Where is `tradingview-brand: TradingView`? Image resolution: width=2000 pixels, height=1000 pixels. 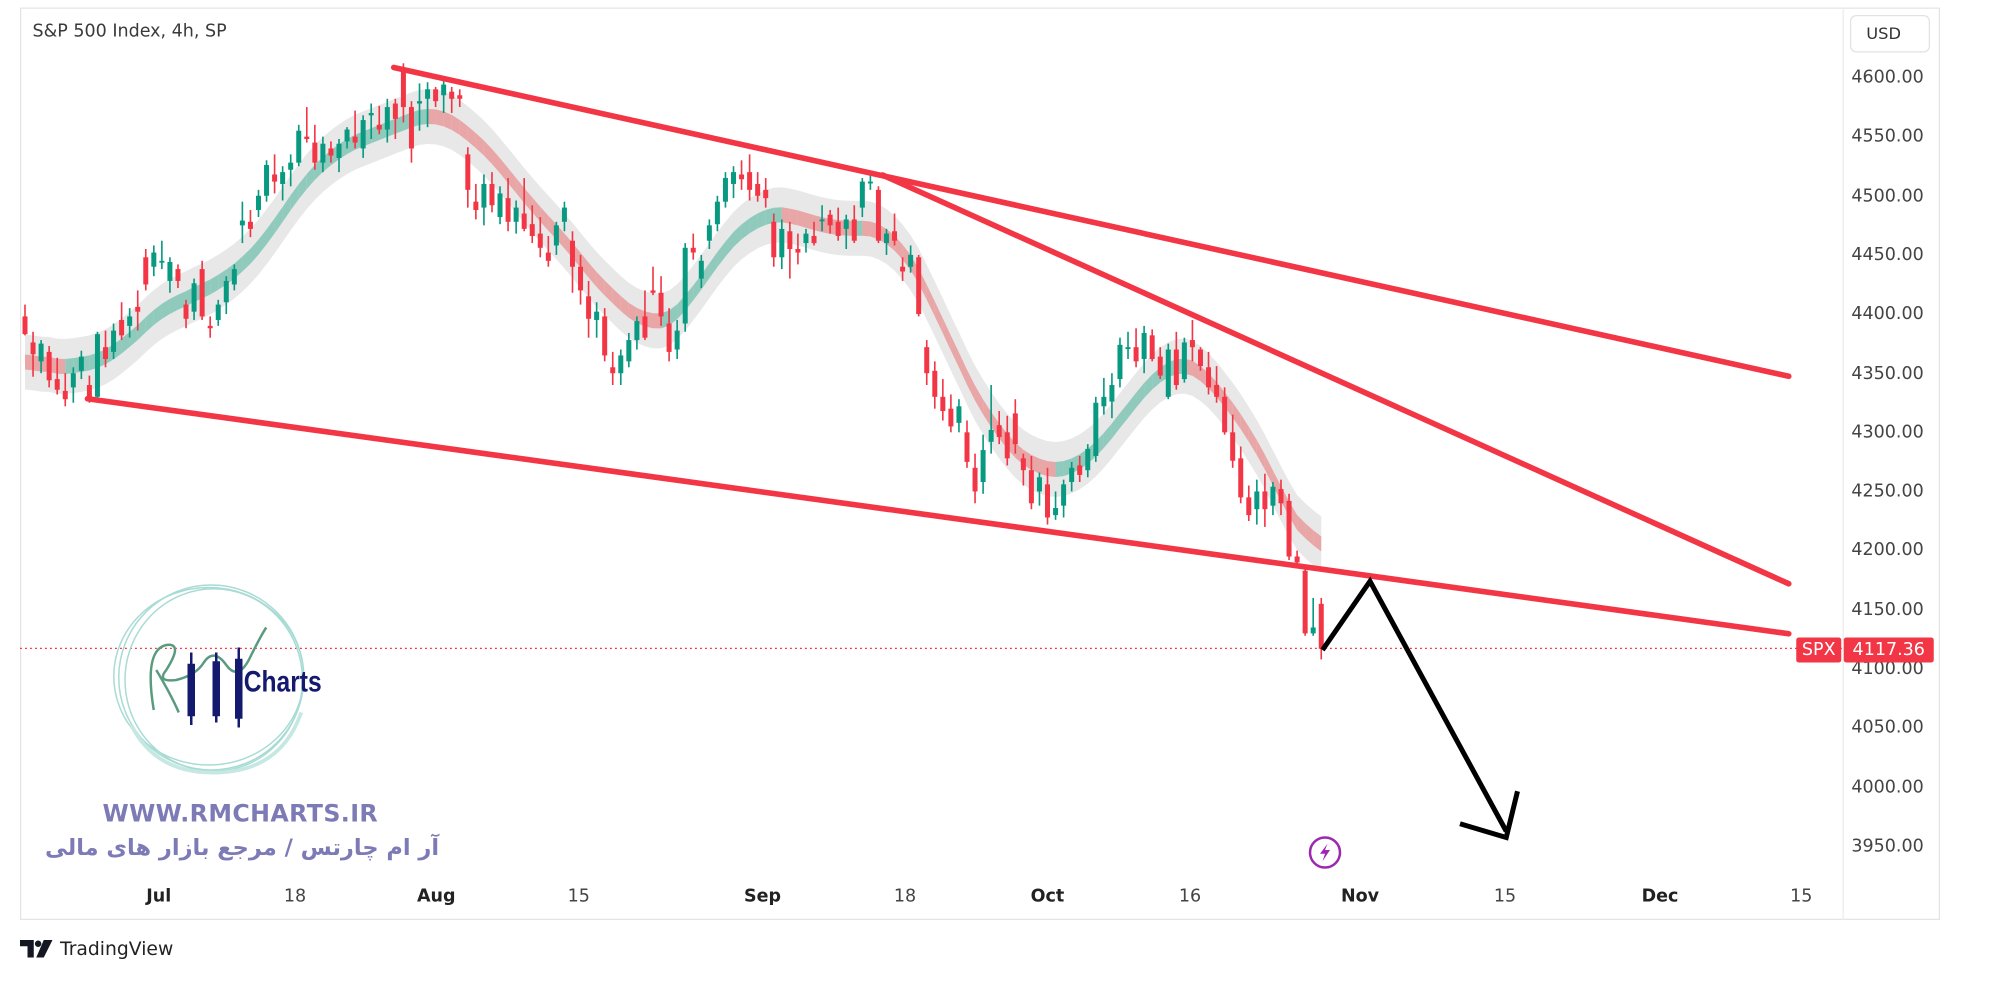 tradingview-brand: TradingView is located at coordinates (96, 949).